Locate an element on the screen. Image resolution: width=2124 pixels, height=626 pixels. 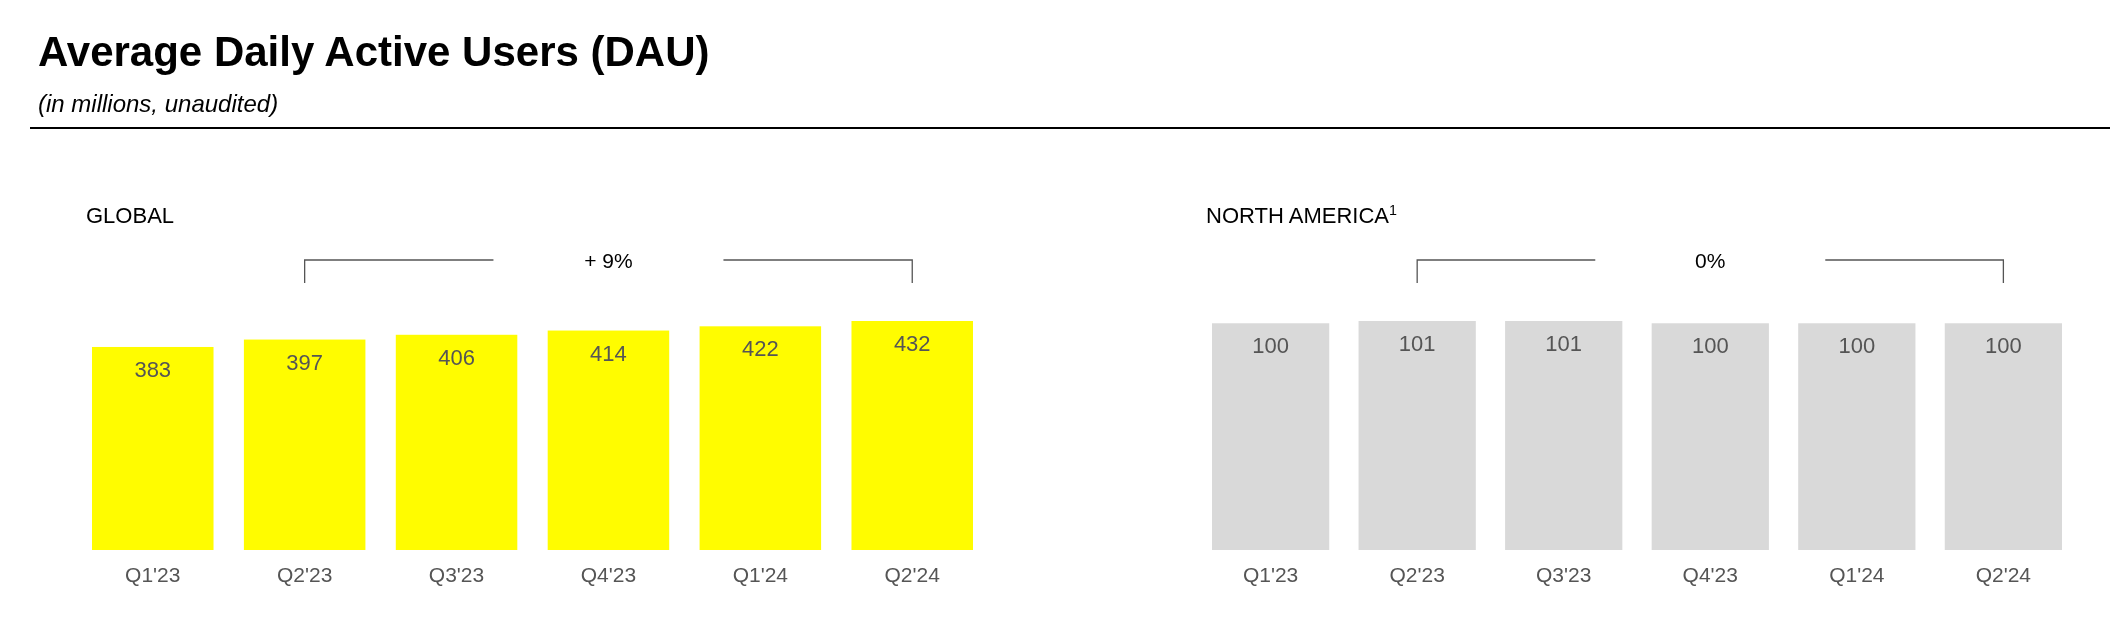
data-label: 383 is located at coordinates (153, 369).